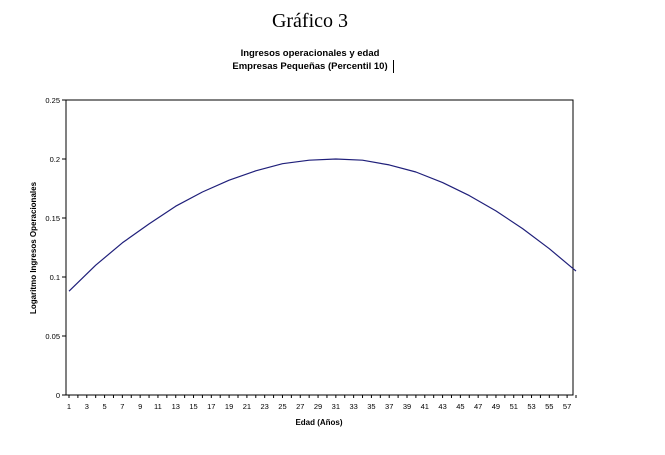 This screenshot has width=665, height=455. I want to click on x-tick-label: 35, so click(371, 406).